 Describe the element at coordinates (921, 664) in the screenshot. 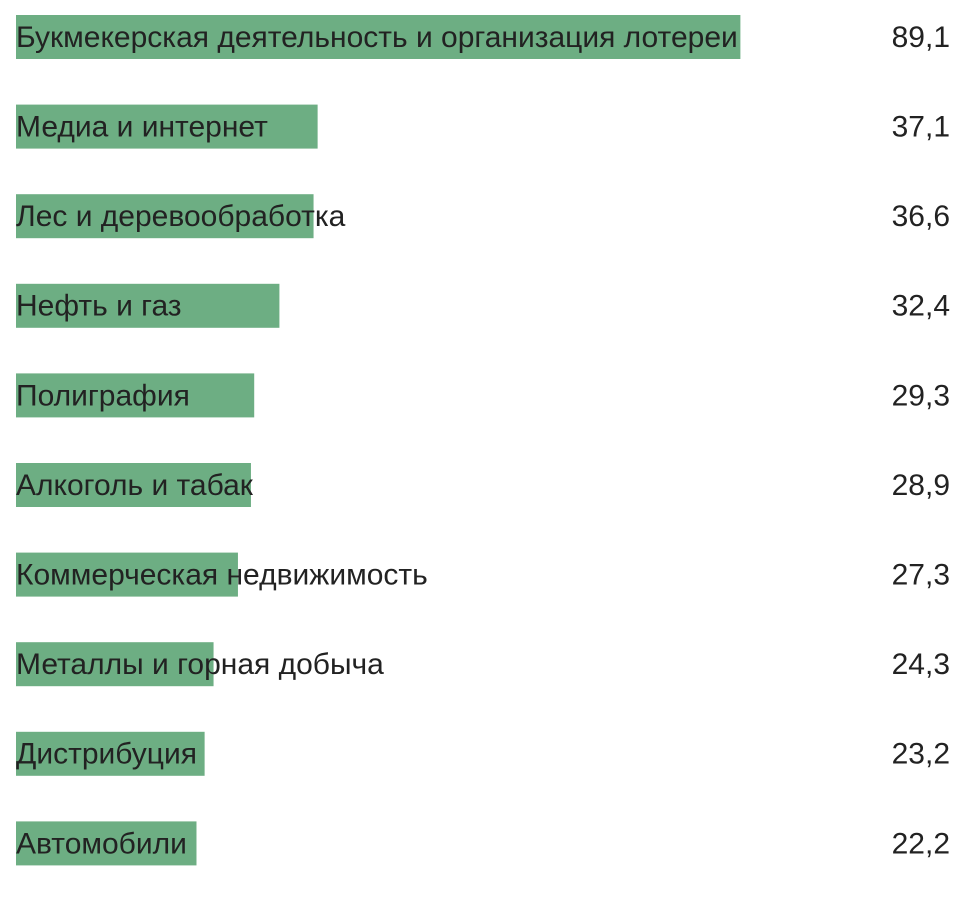

I see `value-label: 24,3` at that location.